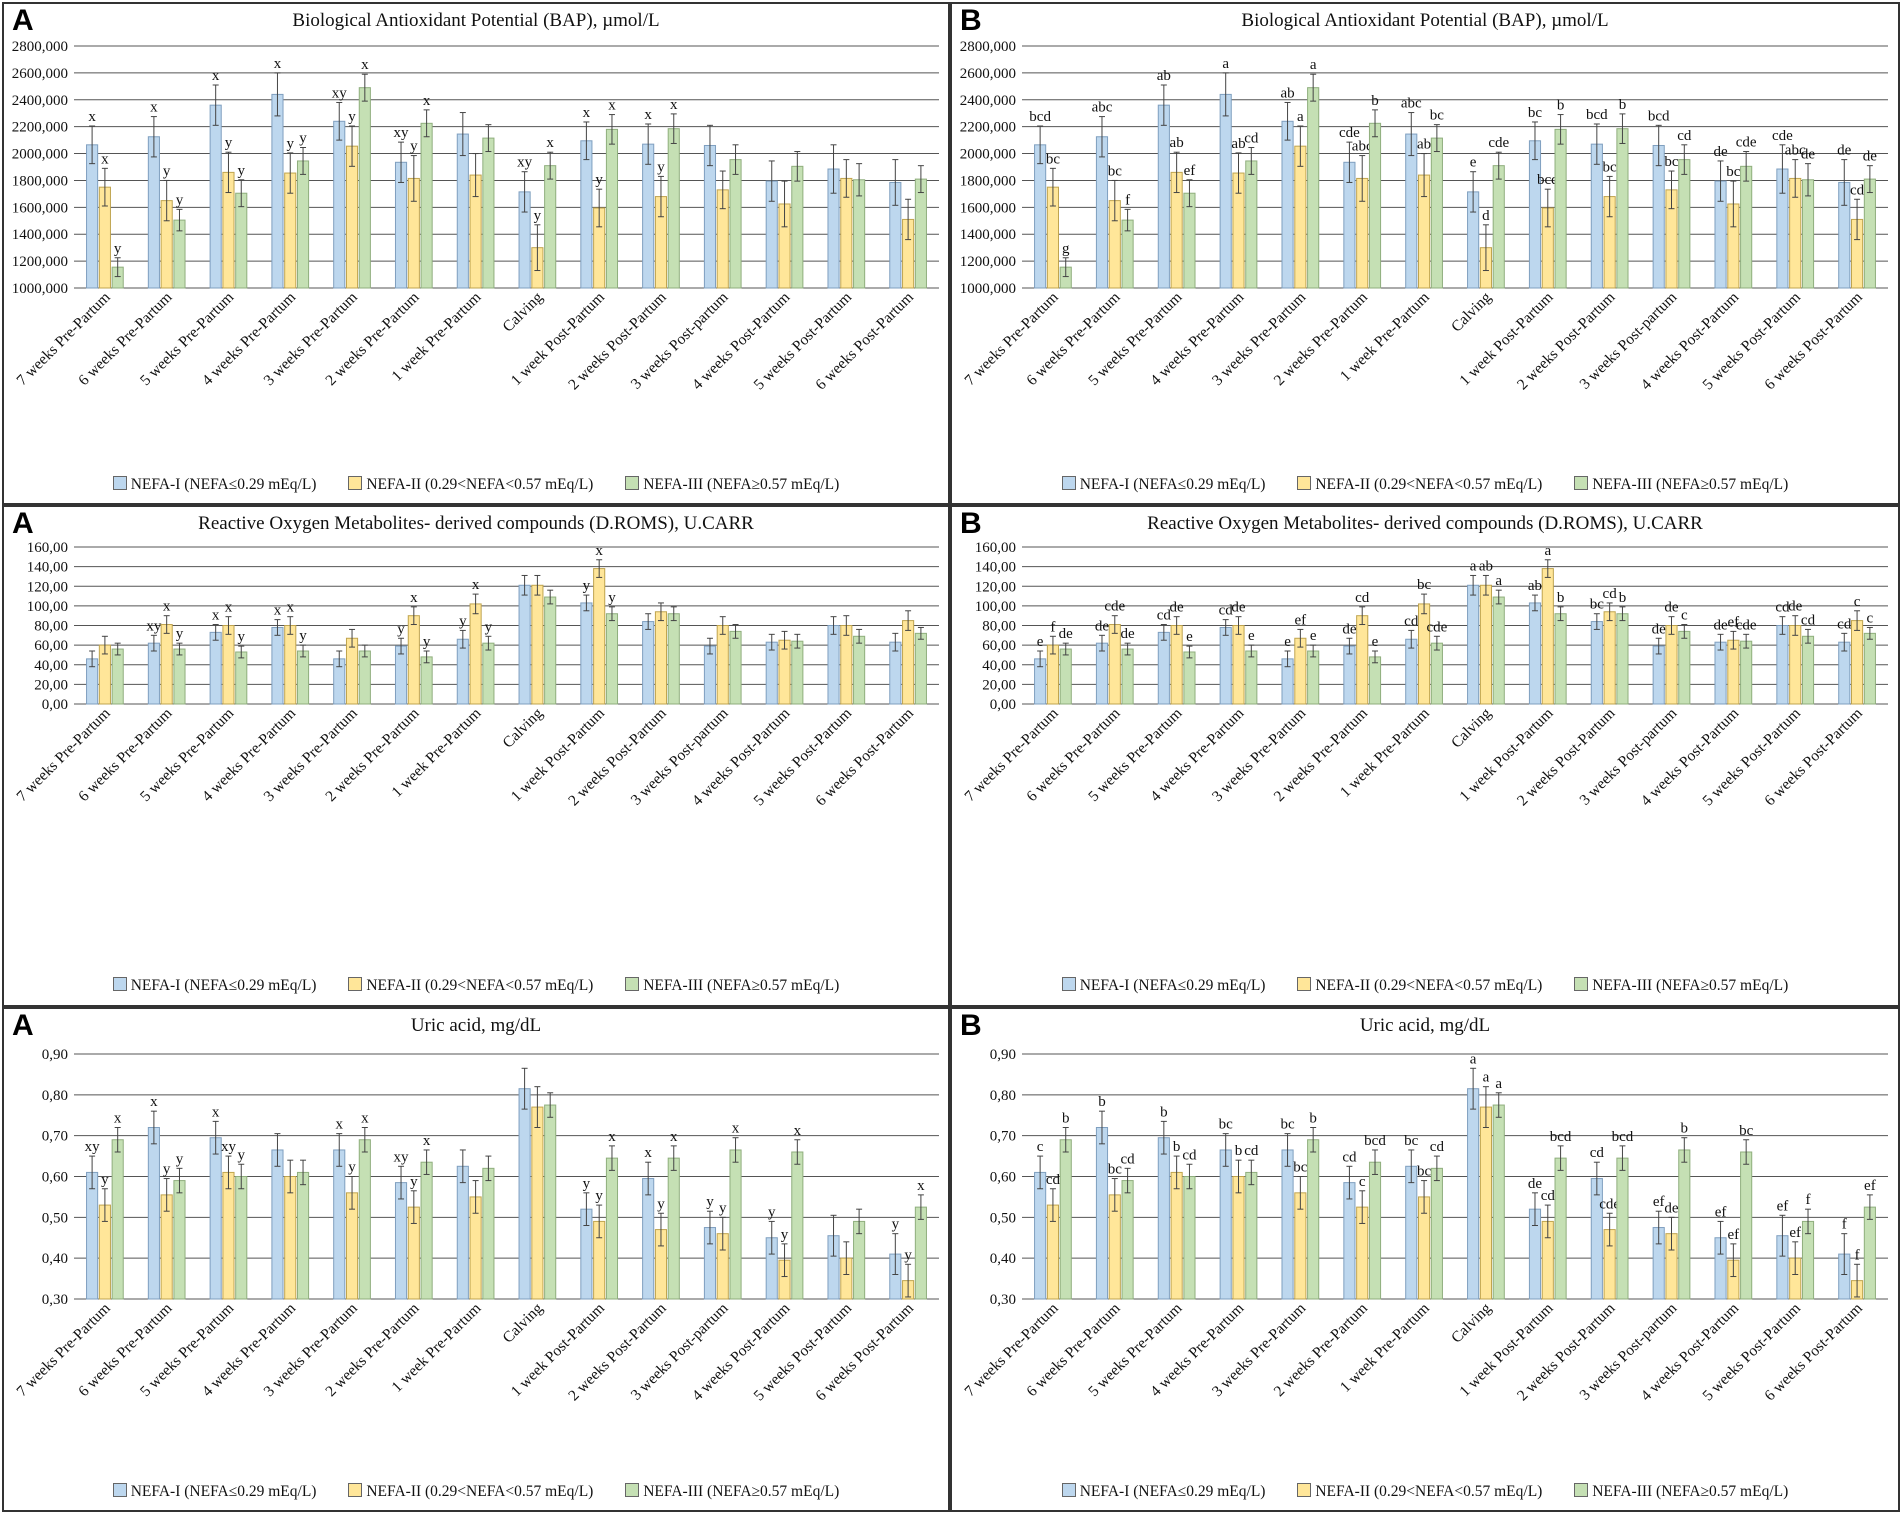  Describe the element at coordinates (47, 587) in the screenshot. I see `y-tick-label: 120,00` at that location.